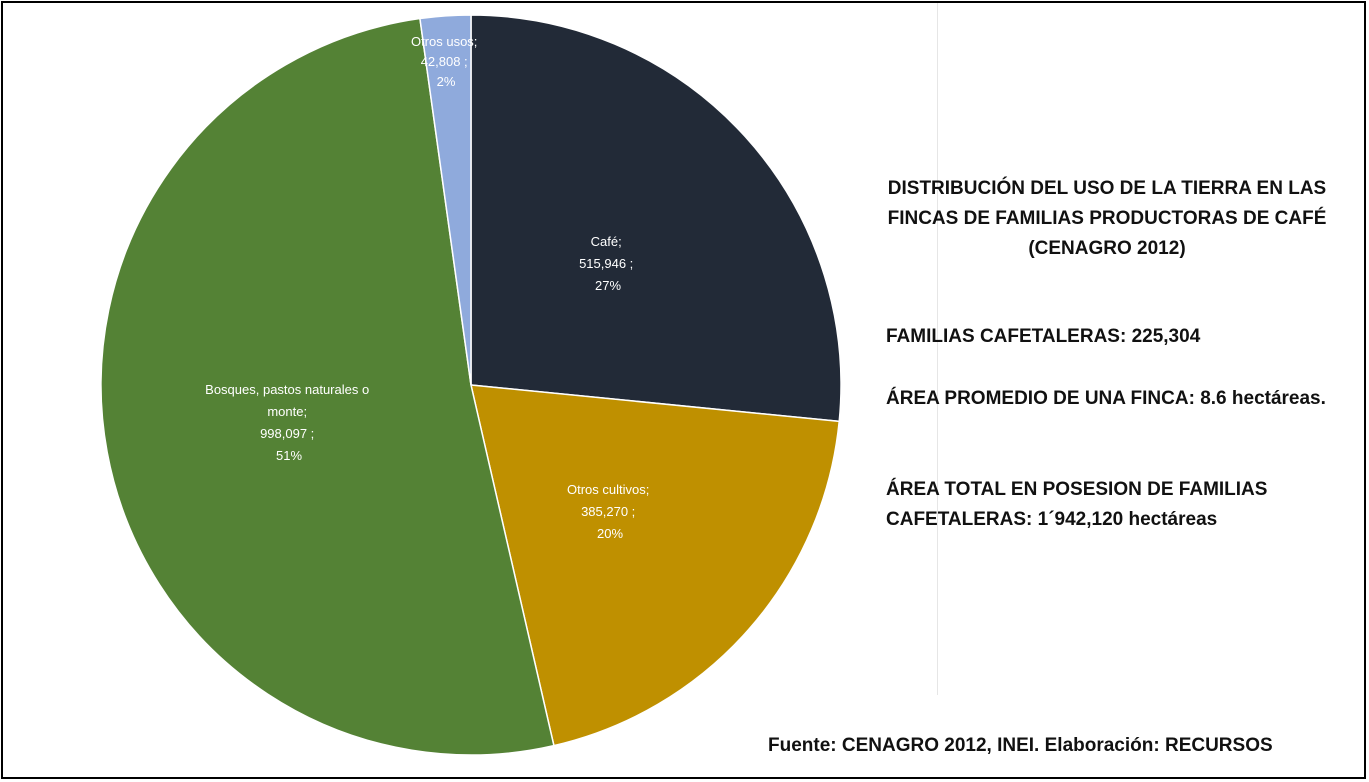 This screenshot has height=782, width=1369. I want to click on label-cafe: Café; 515,946 ; 27%, so click(608, 263).